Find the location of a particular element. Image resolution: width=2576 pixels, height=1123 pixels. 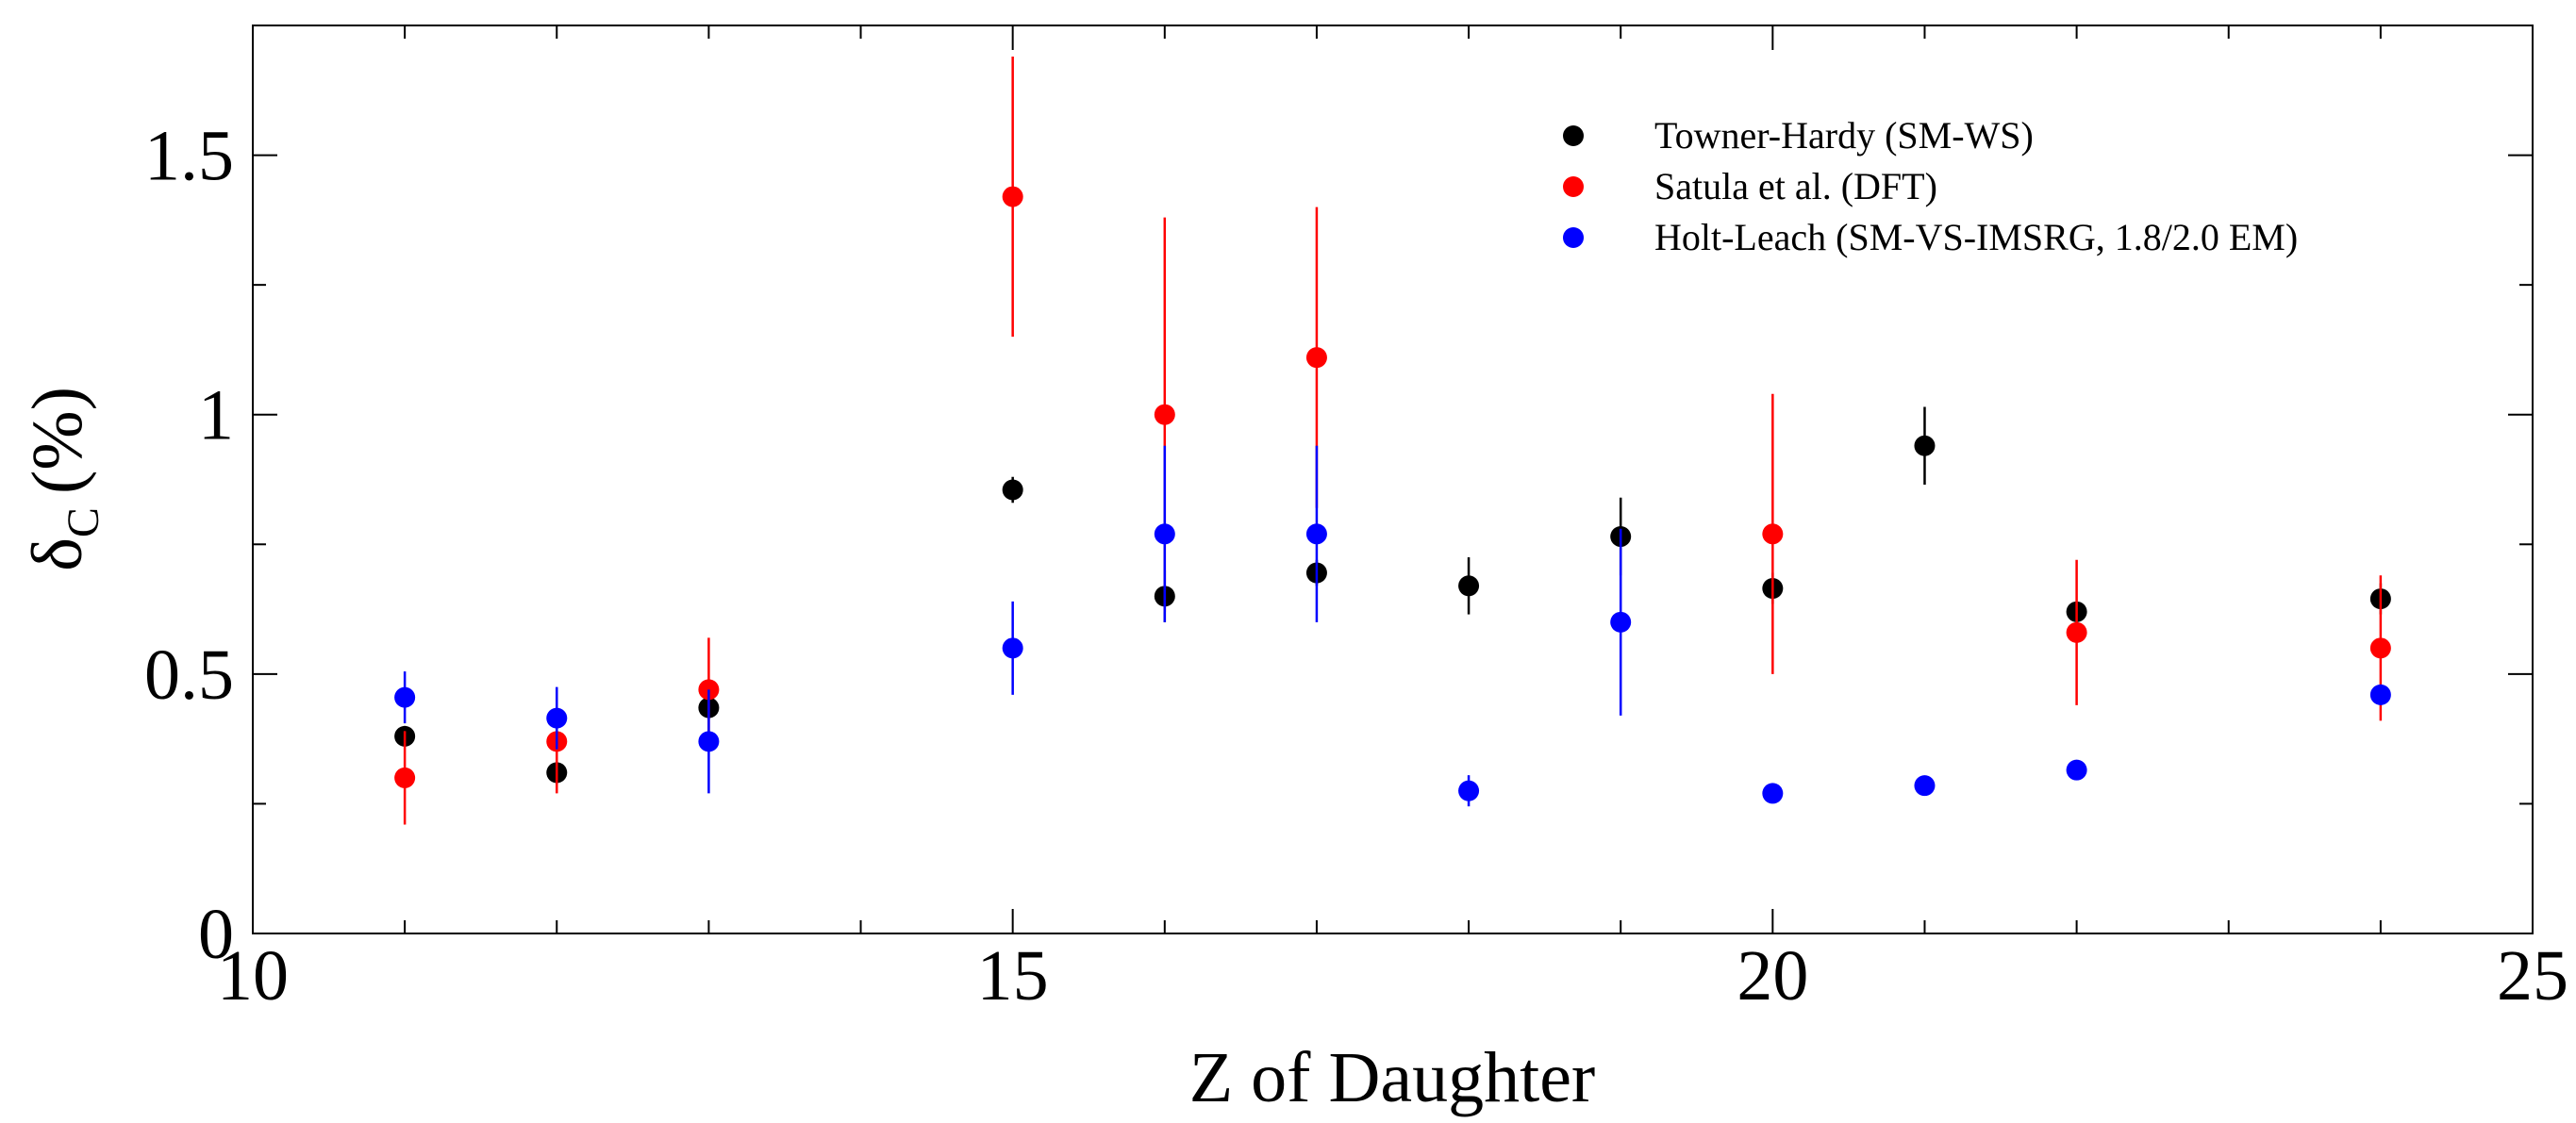

x-tick-label: 25 is located at coordinates (2532, 976).